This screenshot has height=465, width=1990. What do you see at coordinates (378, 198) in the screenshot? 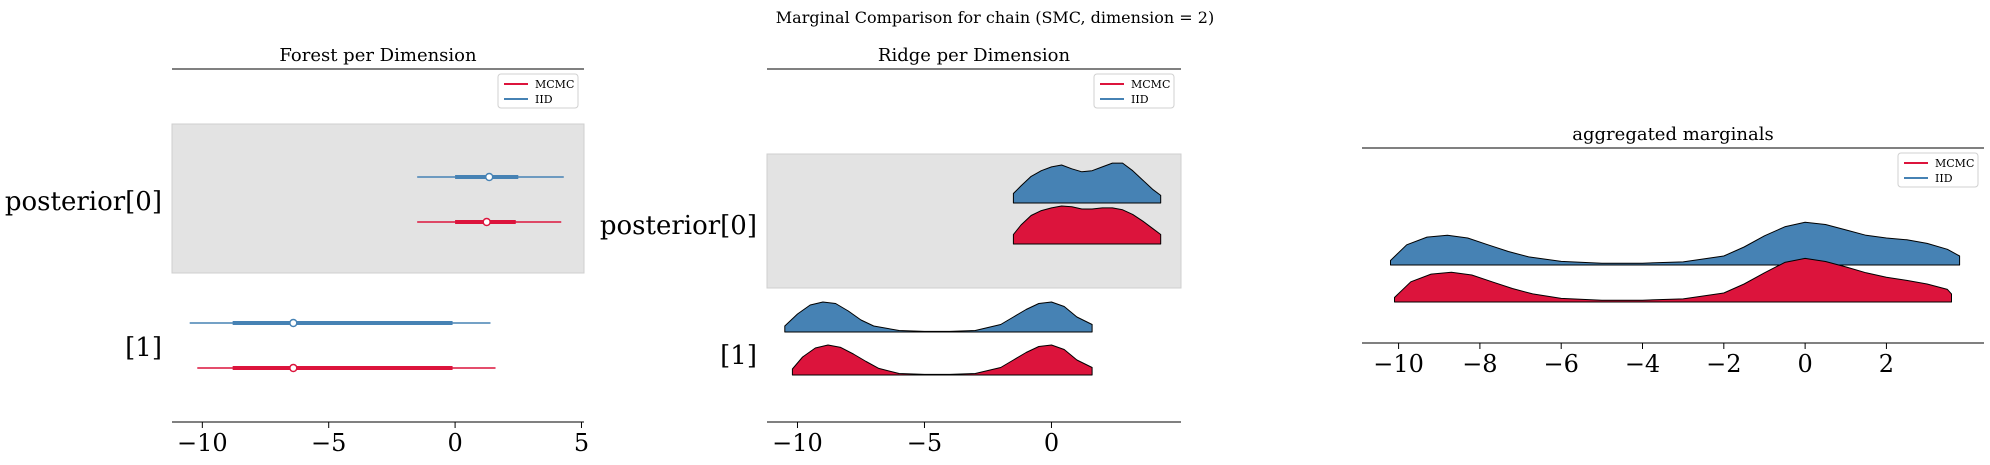
I see `shaded-row-band` at bounding box center [378, 198].